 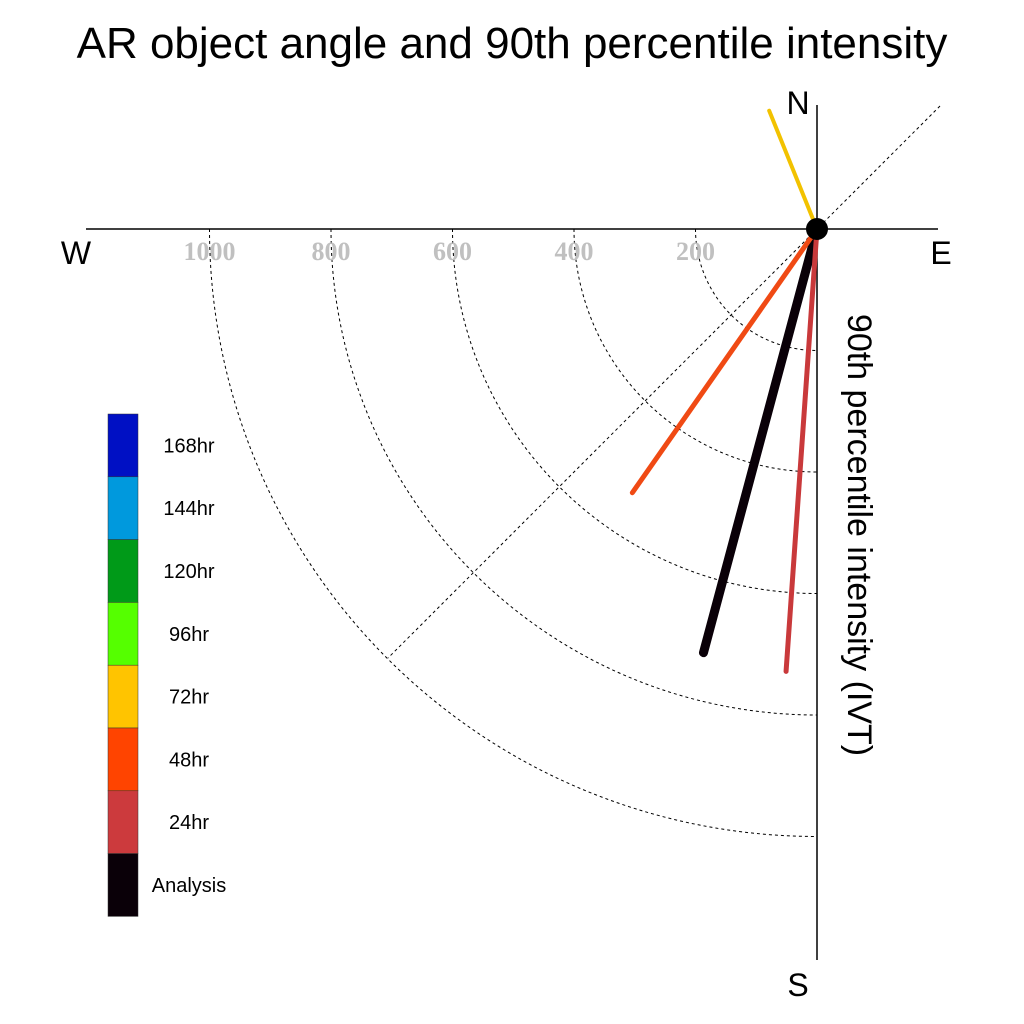 I want to click on radial-tick-label-1000: 1000, so click(x=210, y=251).